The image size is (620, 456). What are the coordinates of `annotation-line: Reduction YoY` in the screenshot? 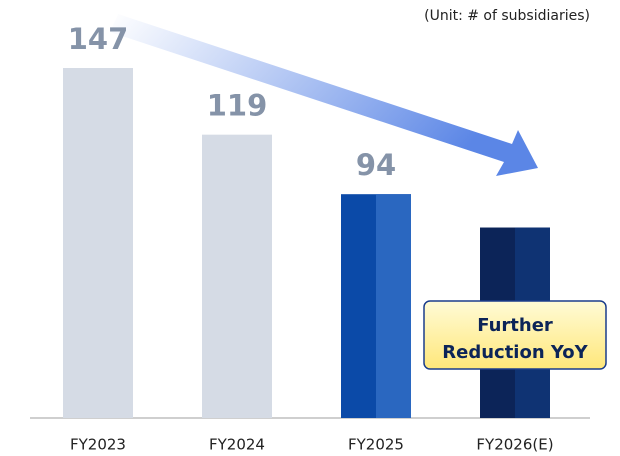 It's located at (515, 352).